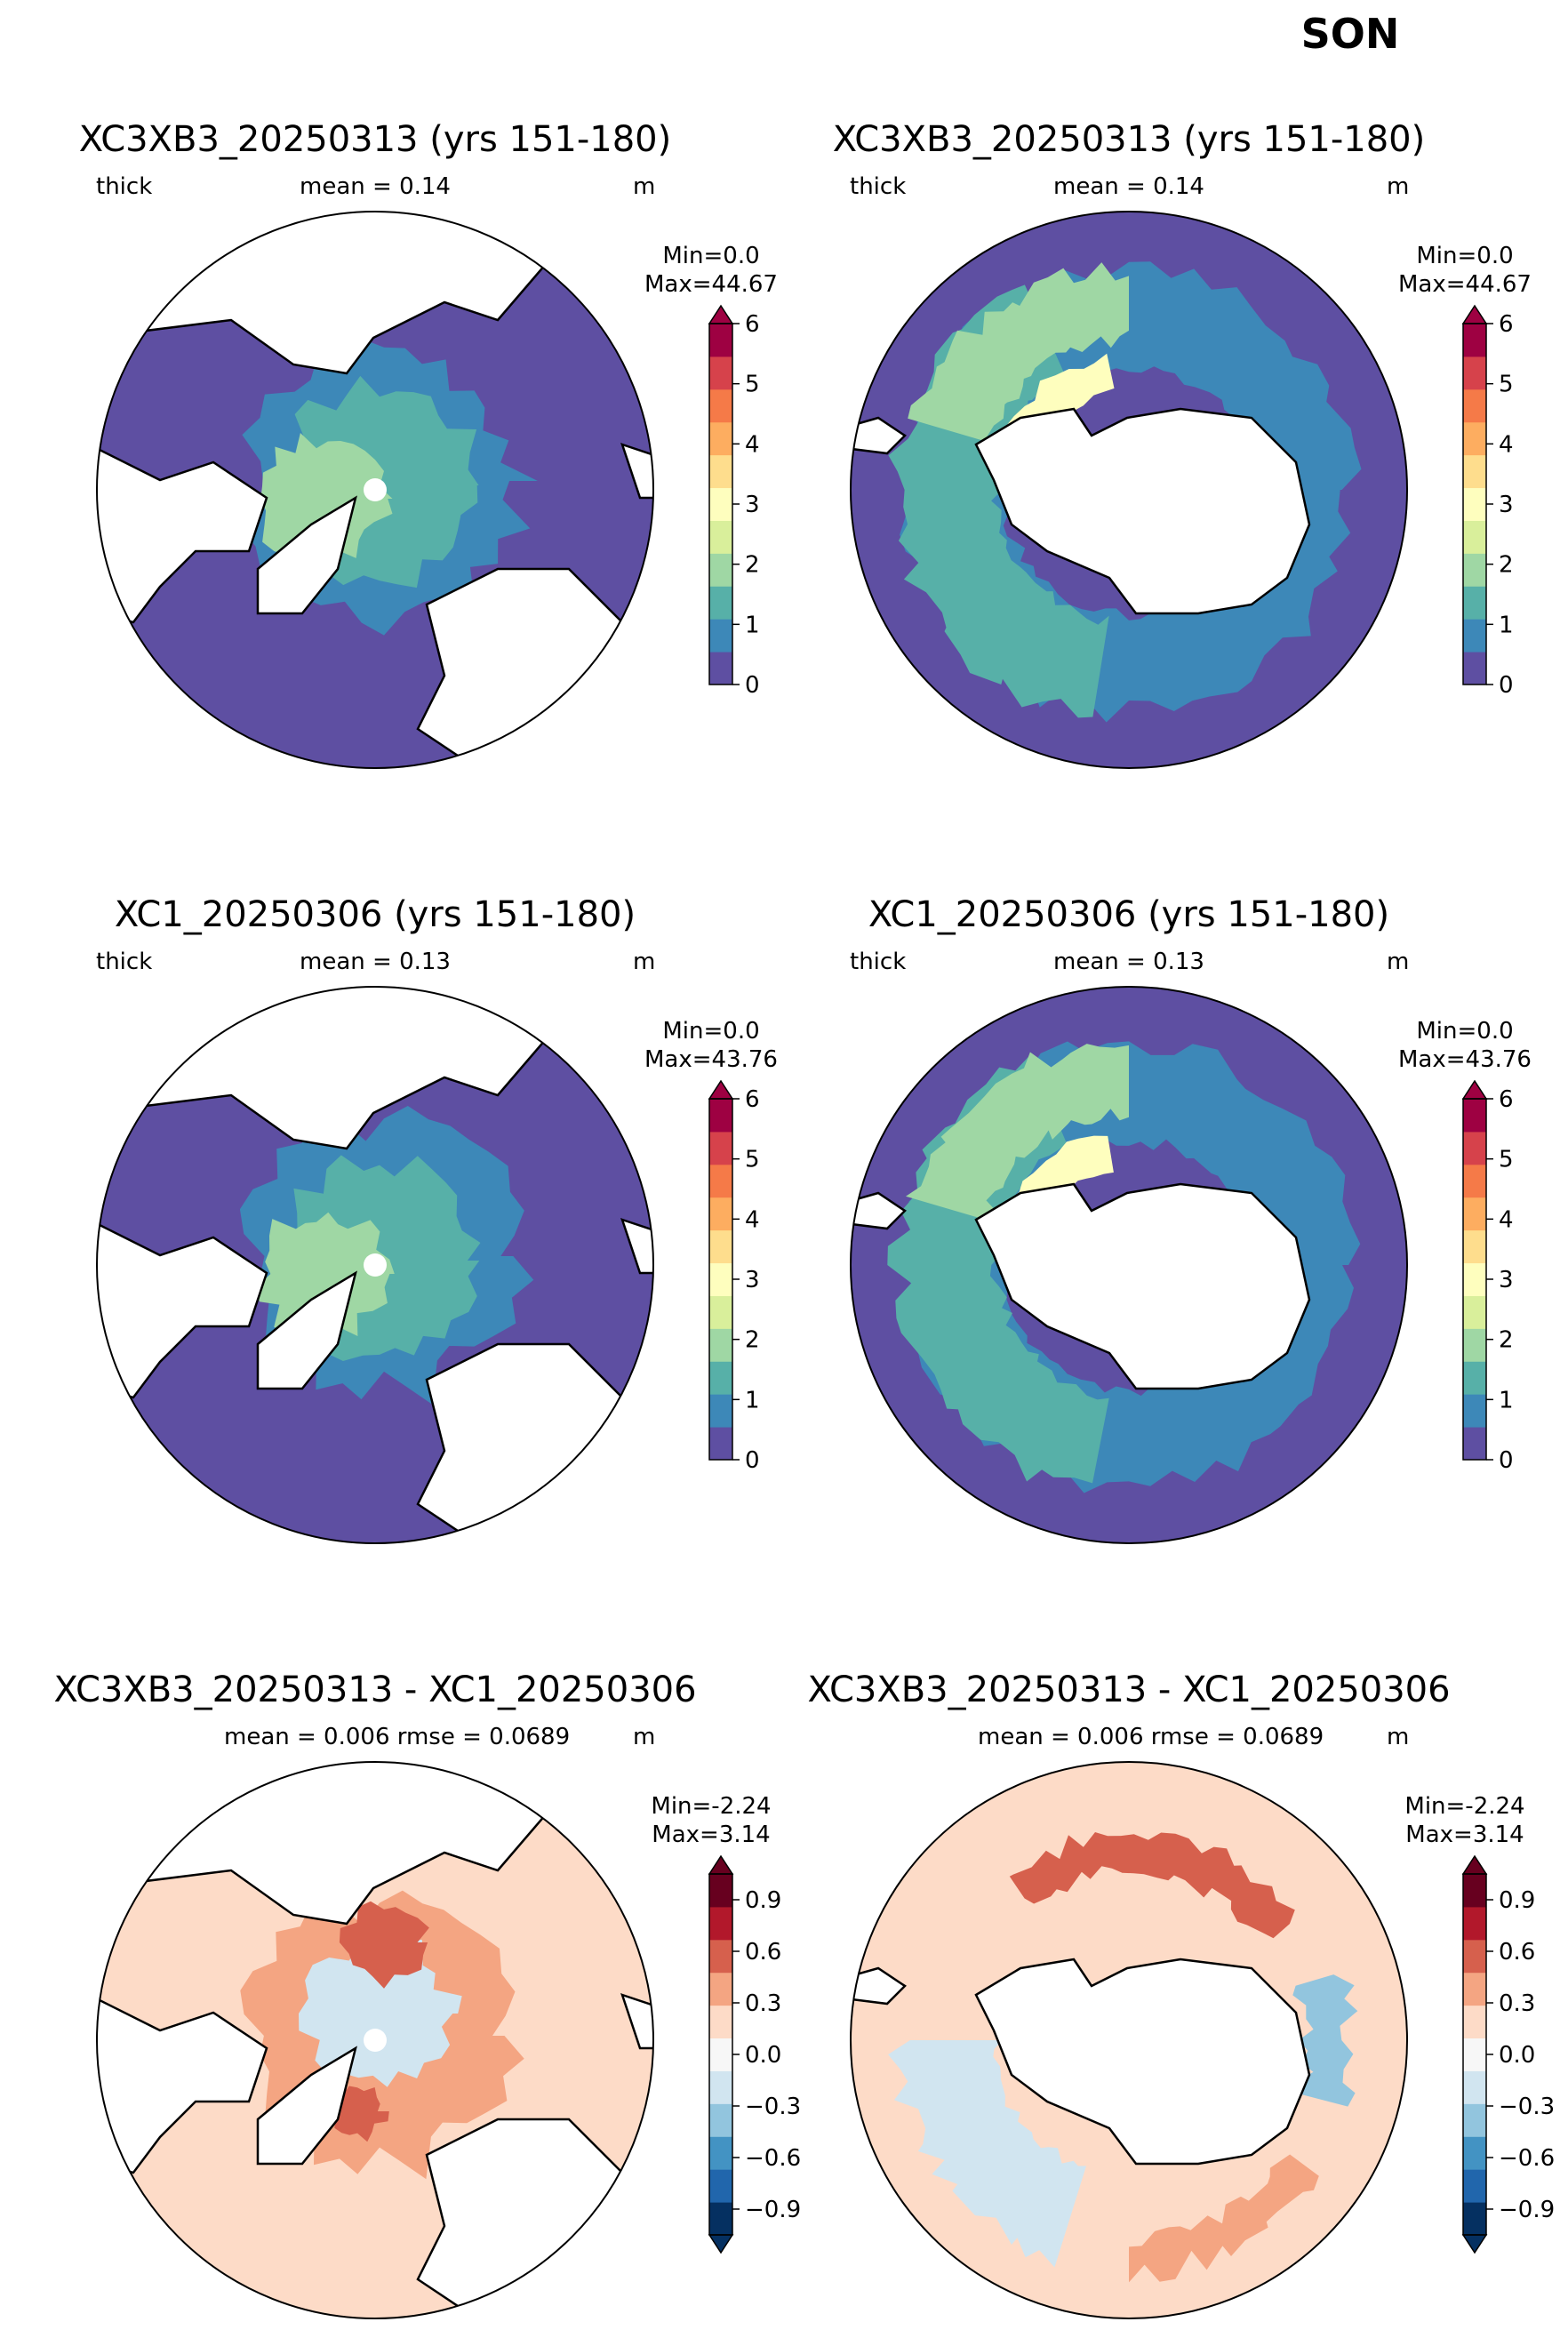  I want to click on colorbar-tick-label: −0.6, so click(1527, 2158).